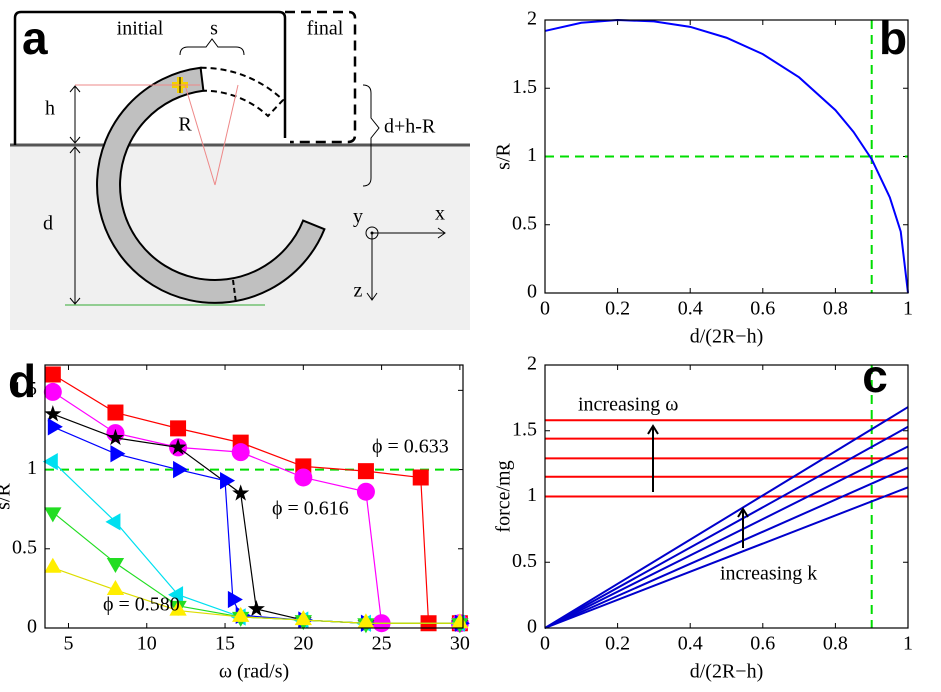 The image size is (941, 692). What do you see at coordinates (214, 29) in the screenshot?
I see `label: s` at bounding box center [214, 29].